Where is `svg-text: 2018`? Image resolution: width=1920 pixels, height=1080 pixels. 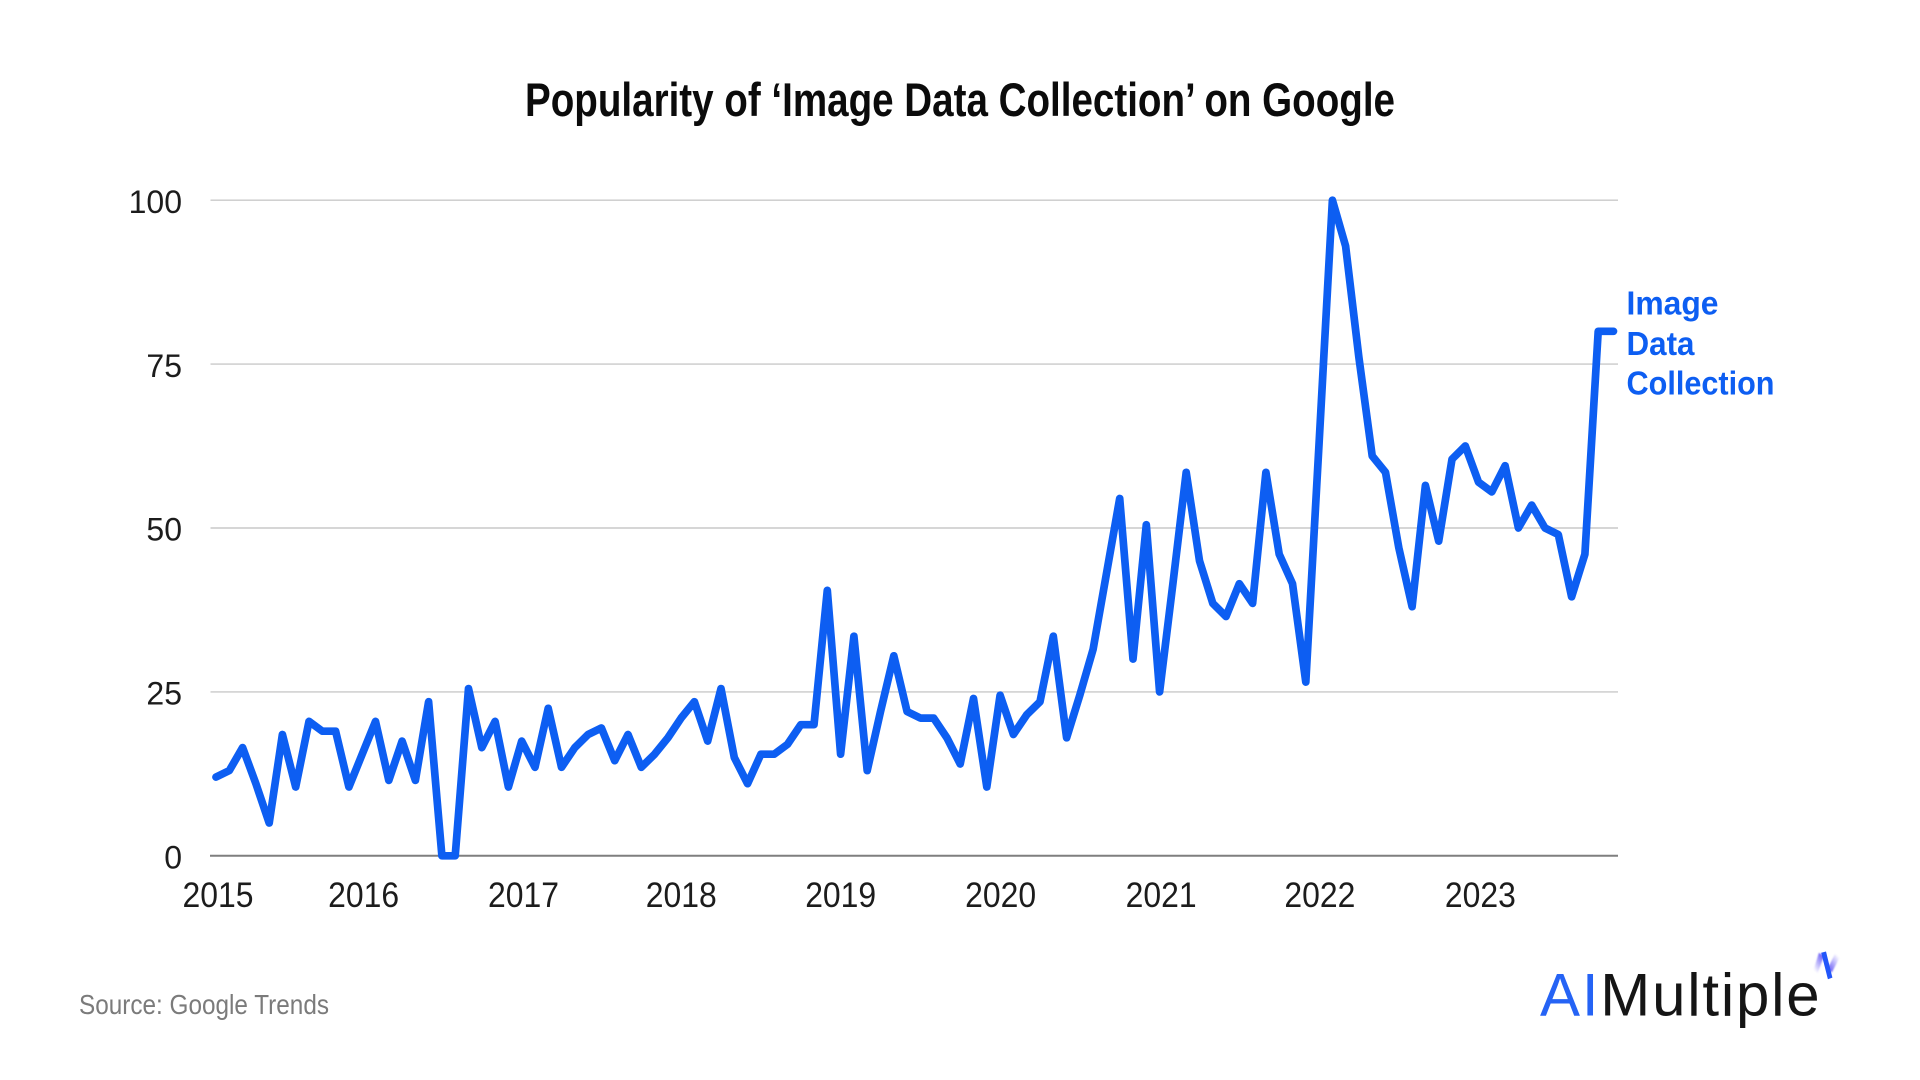
svg-text: 2018 is located at coordinates (681, 895).